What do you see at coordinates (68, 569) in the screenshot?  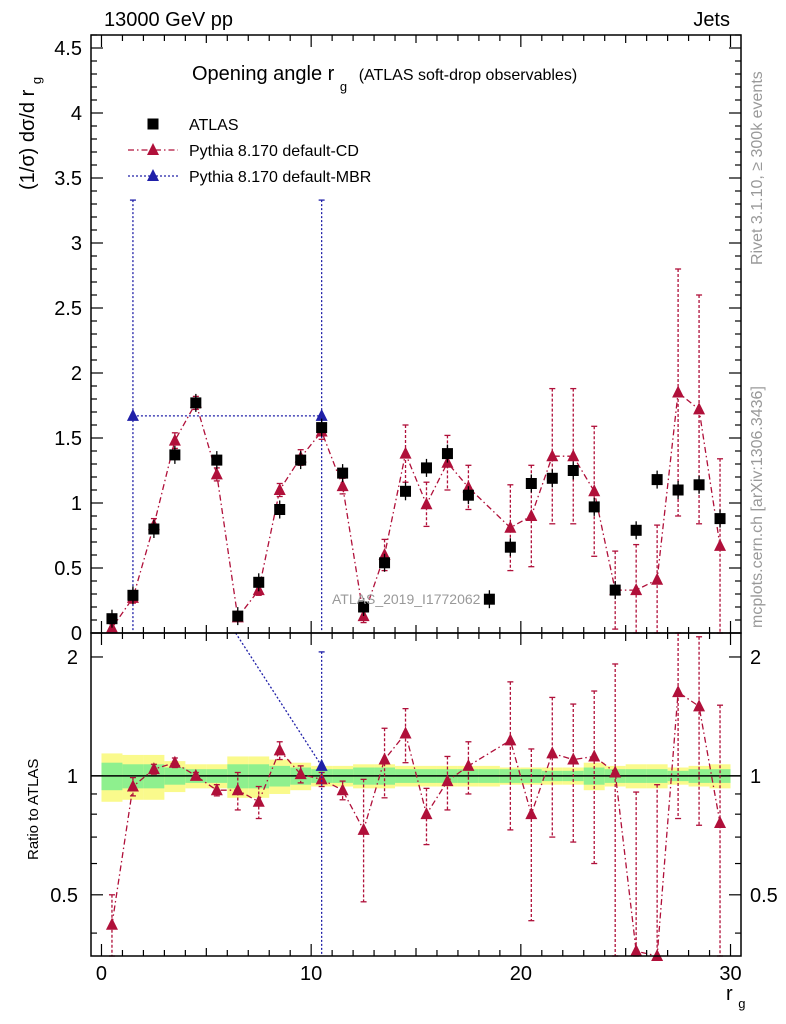 I see `y-tick-label-main: 0.5` at bounding box center [68, 569].